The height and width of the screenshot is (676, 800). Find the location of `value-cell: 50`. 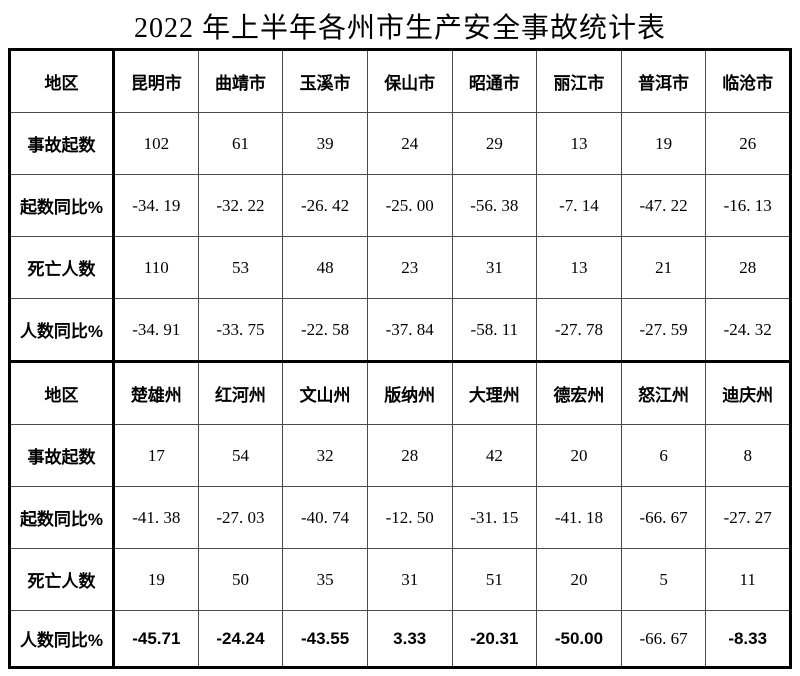

value-cell: 50 is located at coordinates (240, 579).